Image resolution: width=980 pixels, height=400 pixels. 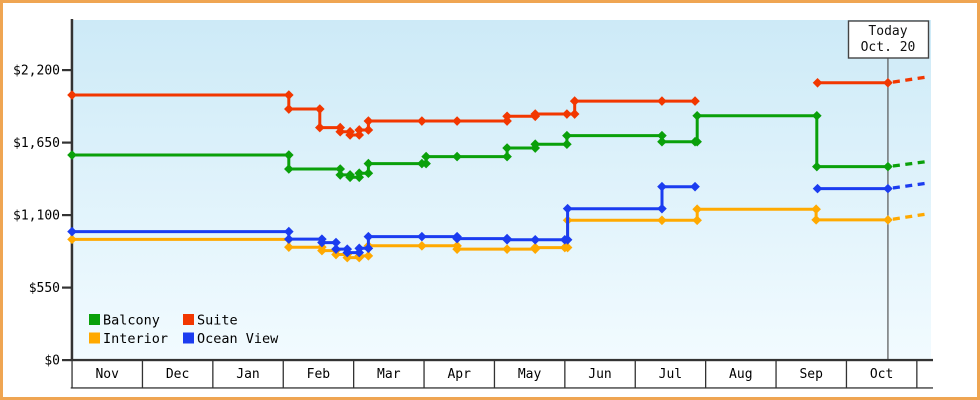 What do you see at coordinates (124, 321) in the screenshot?
I see `legend-item-balcony: Balcony` at bounding box center [124, 321].